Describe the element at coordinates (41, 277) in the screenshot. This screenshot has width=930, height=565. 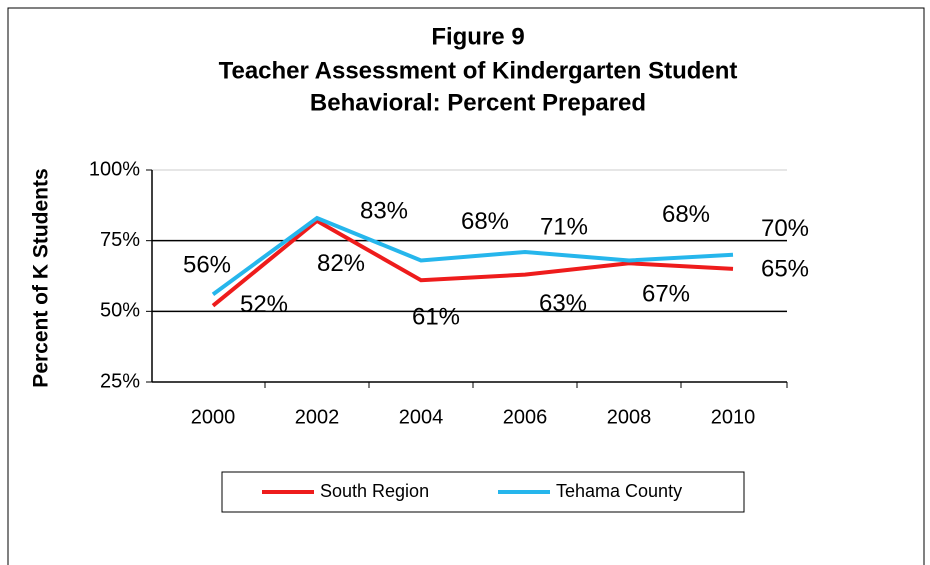
I see `y-axis-label: Percent of K Students` at that location.